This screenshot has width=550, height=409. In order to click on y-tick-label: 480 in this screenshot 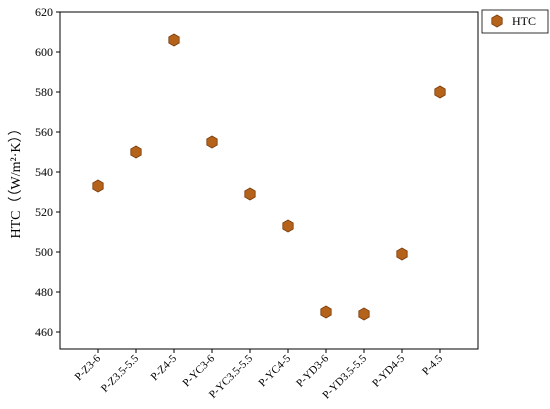, I will do `click(44, 292)`.